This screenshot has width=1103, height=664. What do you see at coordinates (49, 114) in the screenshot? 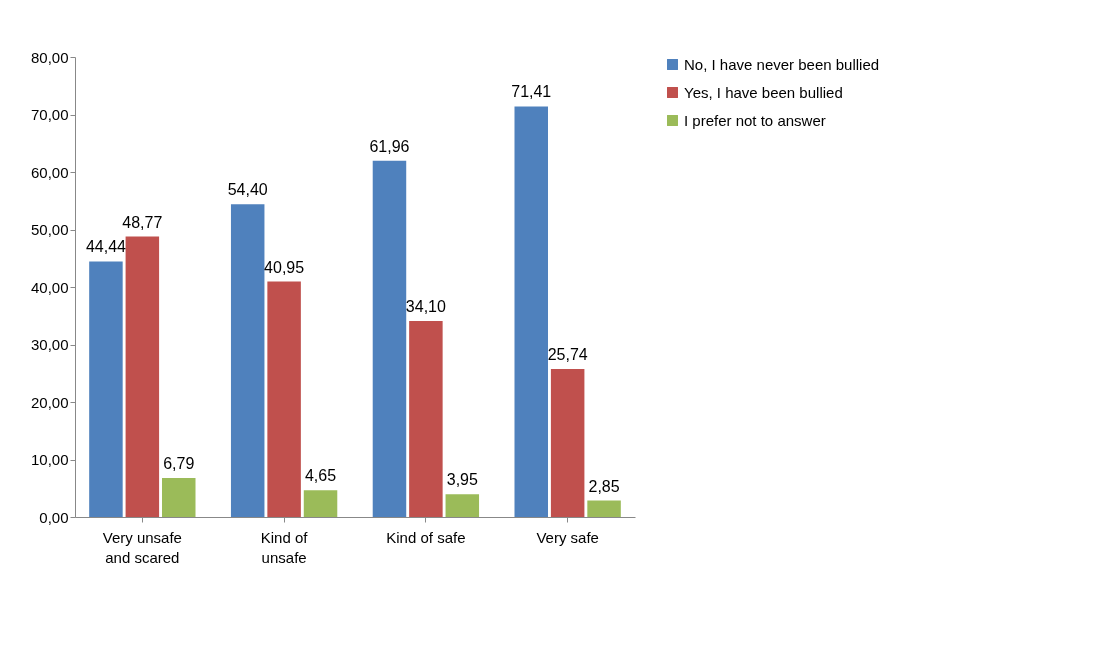
I see `y-tick-label: 70,00` at bounding box center [49, 114].